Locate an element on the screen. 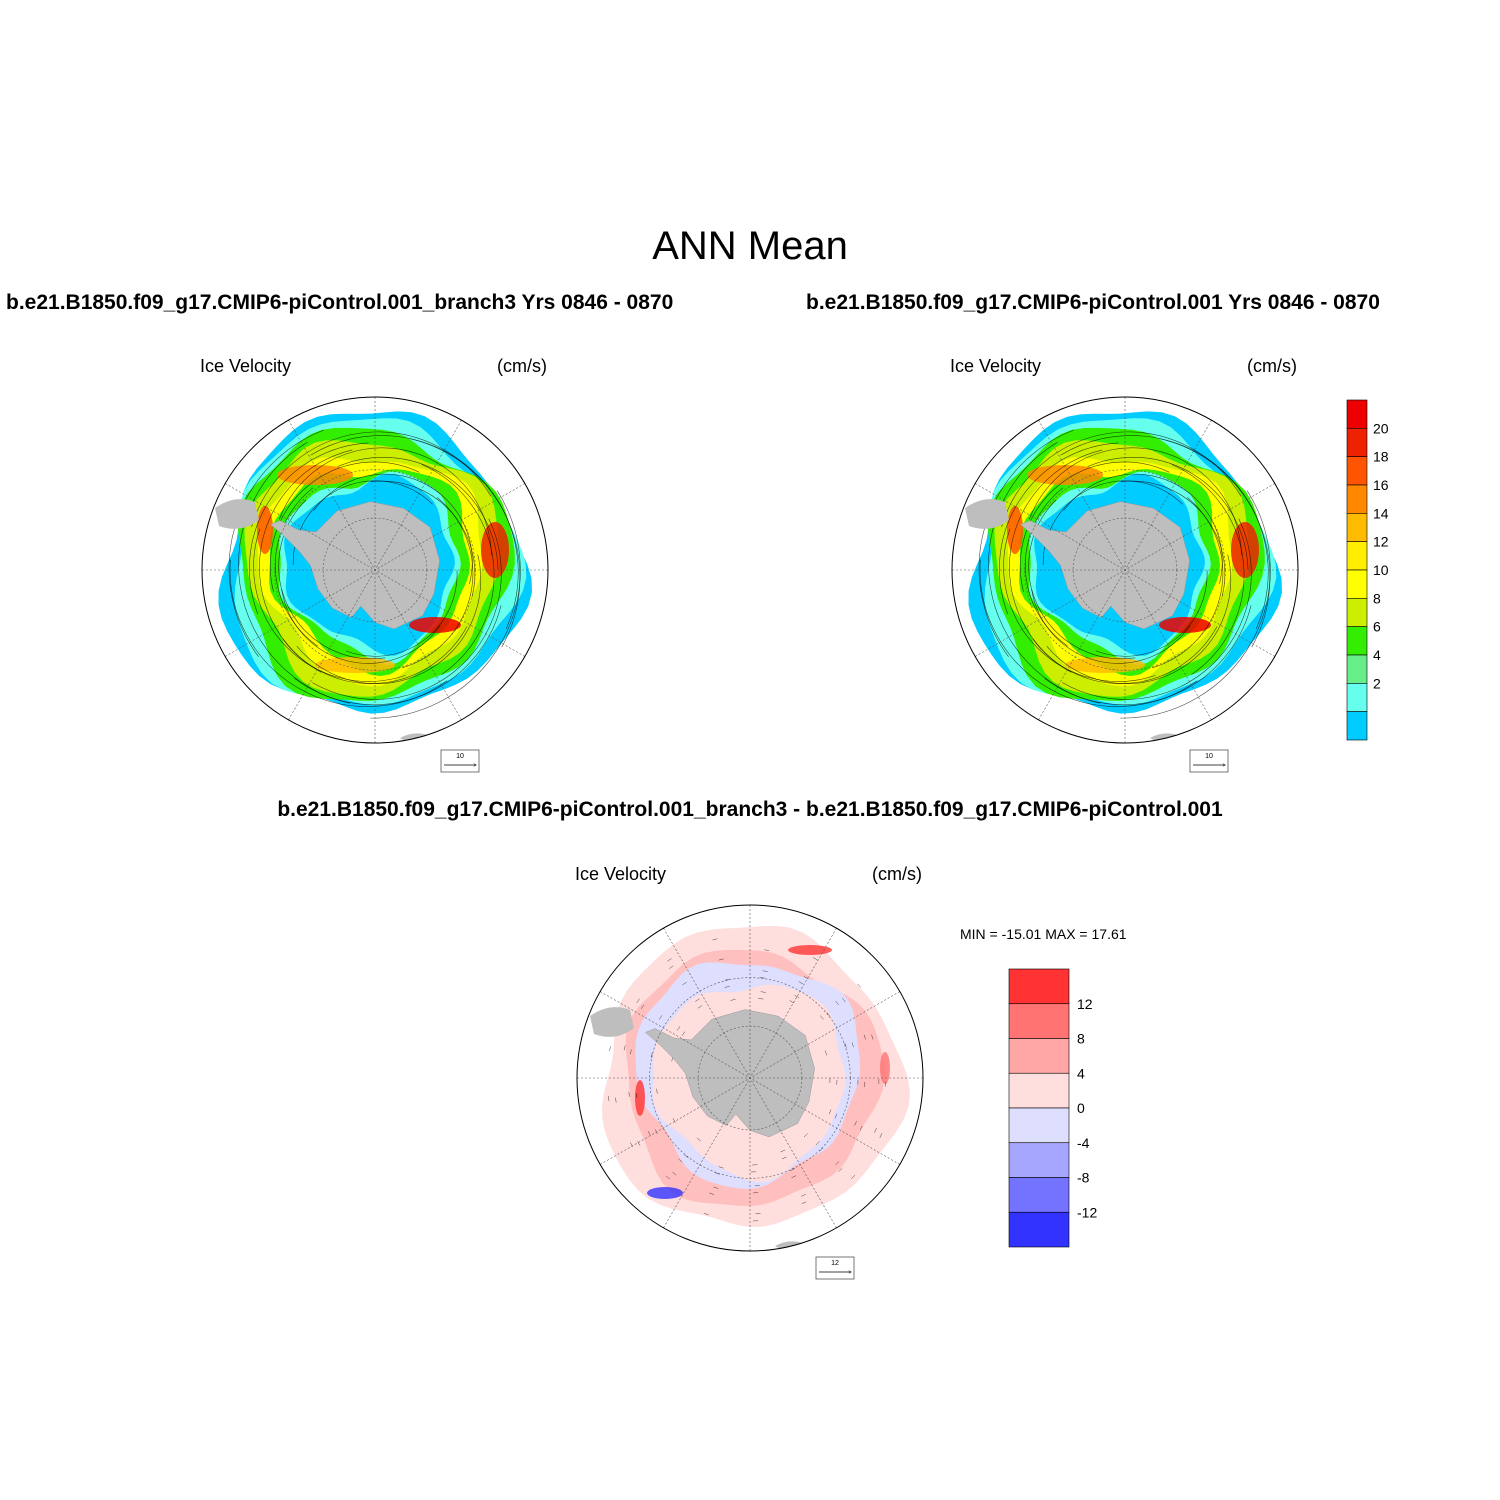 The height and width of the screenshot is (1500, 1500). colorbar-diff-label: 0 is located at coordinates (1081, 1108).